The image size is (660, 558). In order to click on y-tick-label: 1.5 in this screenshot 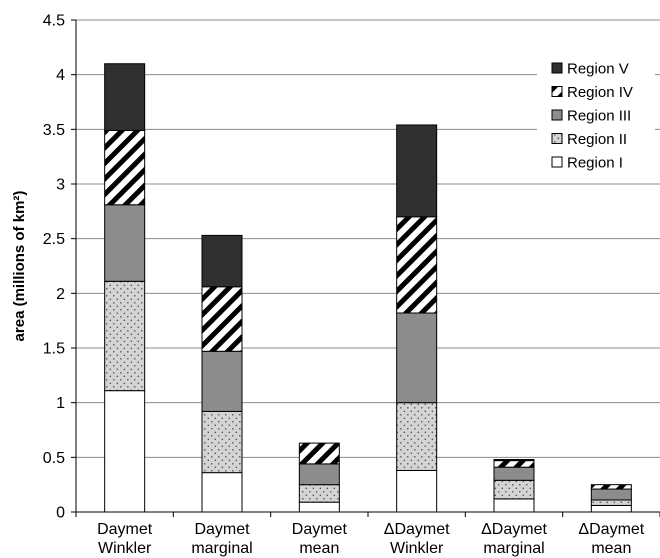, I will do `click(54, 349)`.